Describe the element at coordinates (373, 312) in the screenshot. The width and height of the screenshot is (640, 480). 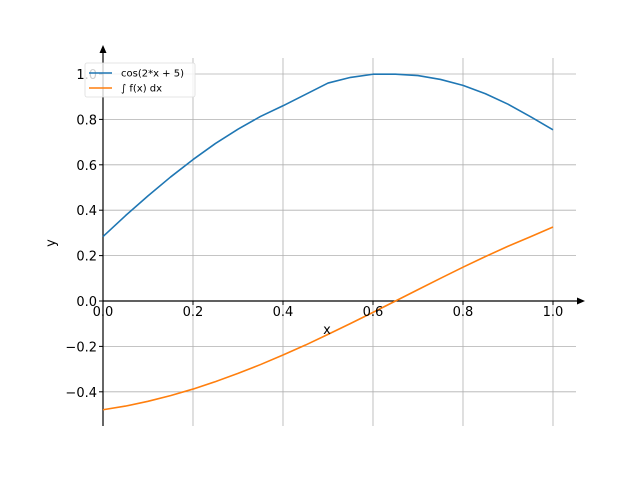
I see `x-tick-label: 0.6` at that location.